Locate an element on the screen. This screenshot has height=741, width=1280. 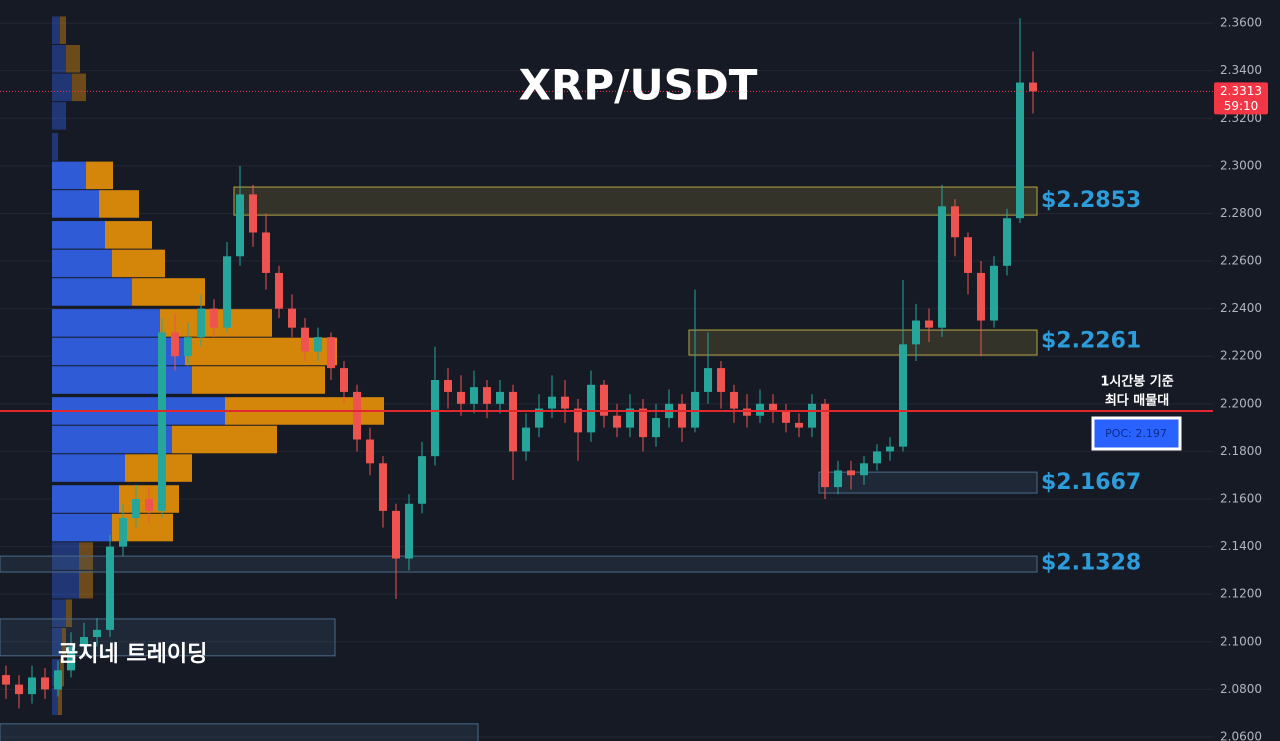
y-tick-label: 2.1600 is located at coordinates (1241, 498).